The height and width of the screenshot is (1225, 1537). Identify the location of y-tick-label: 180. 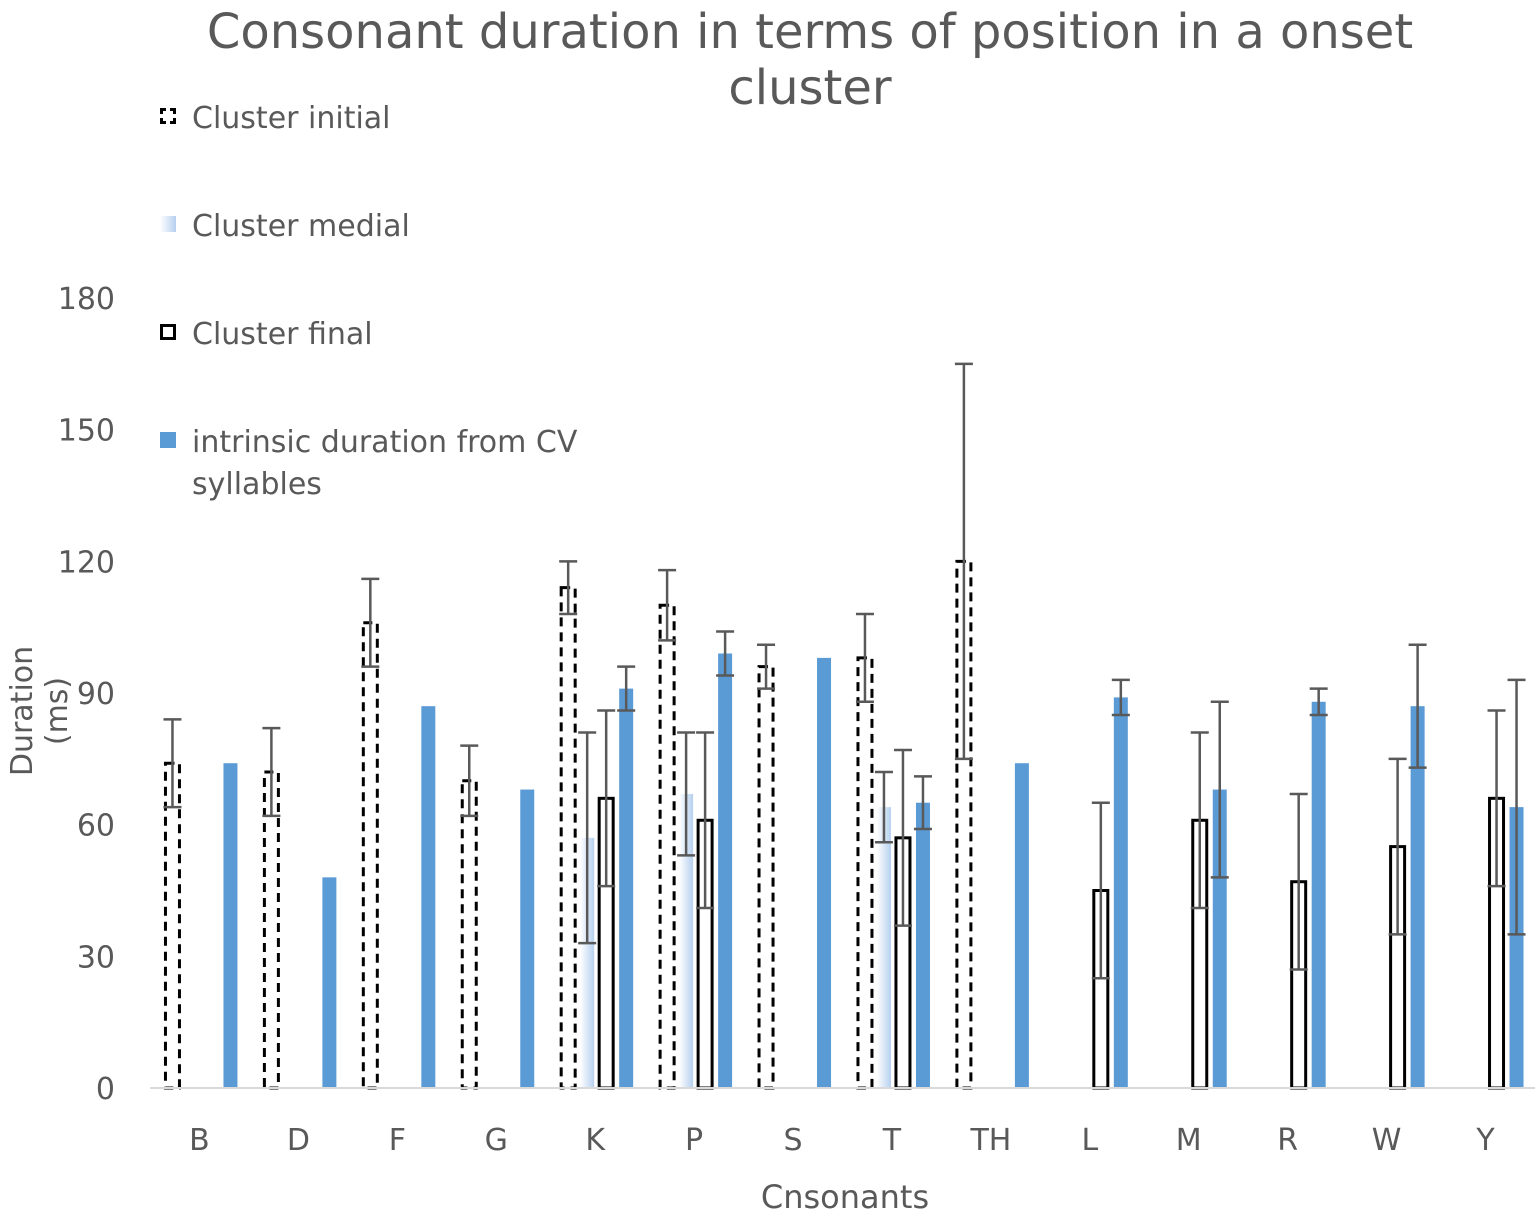
(86, 299).